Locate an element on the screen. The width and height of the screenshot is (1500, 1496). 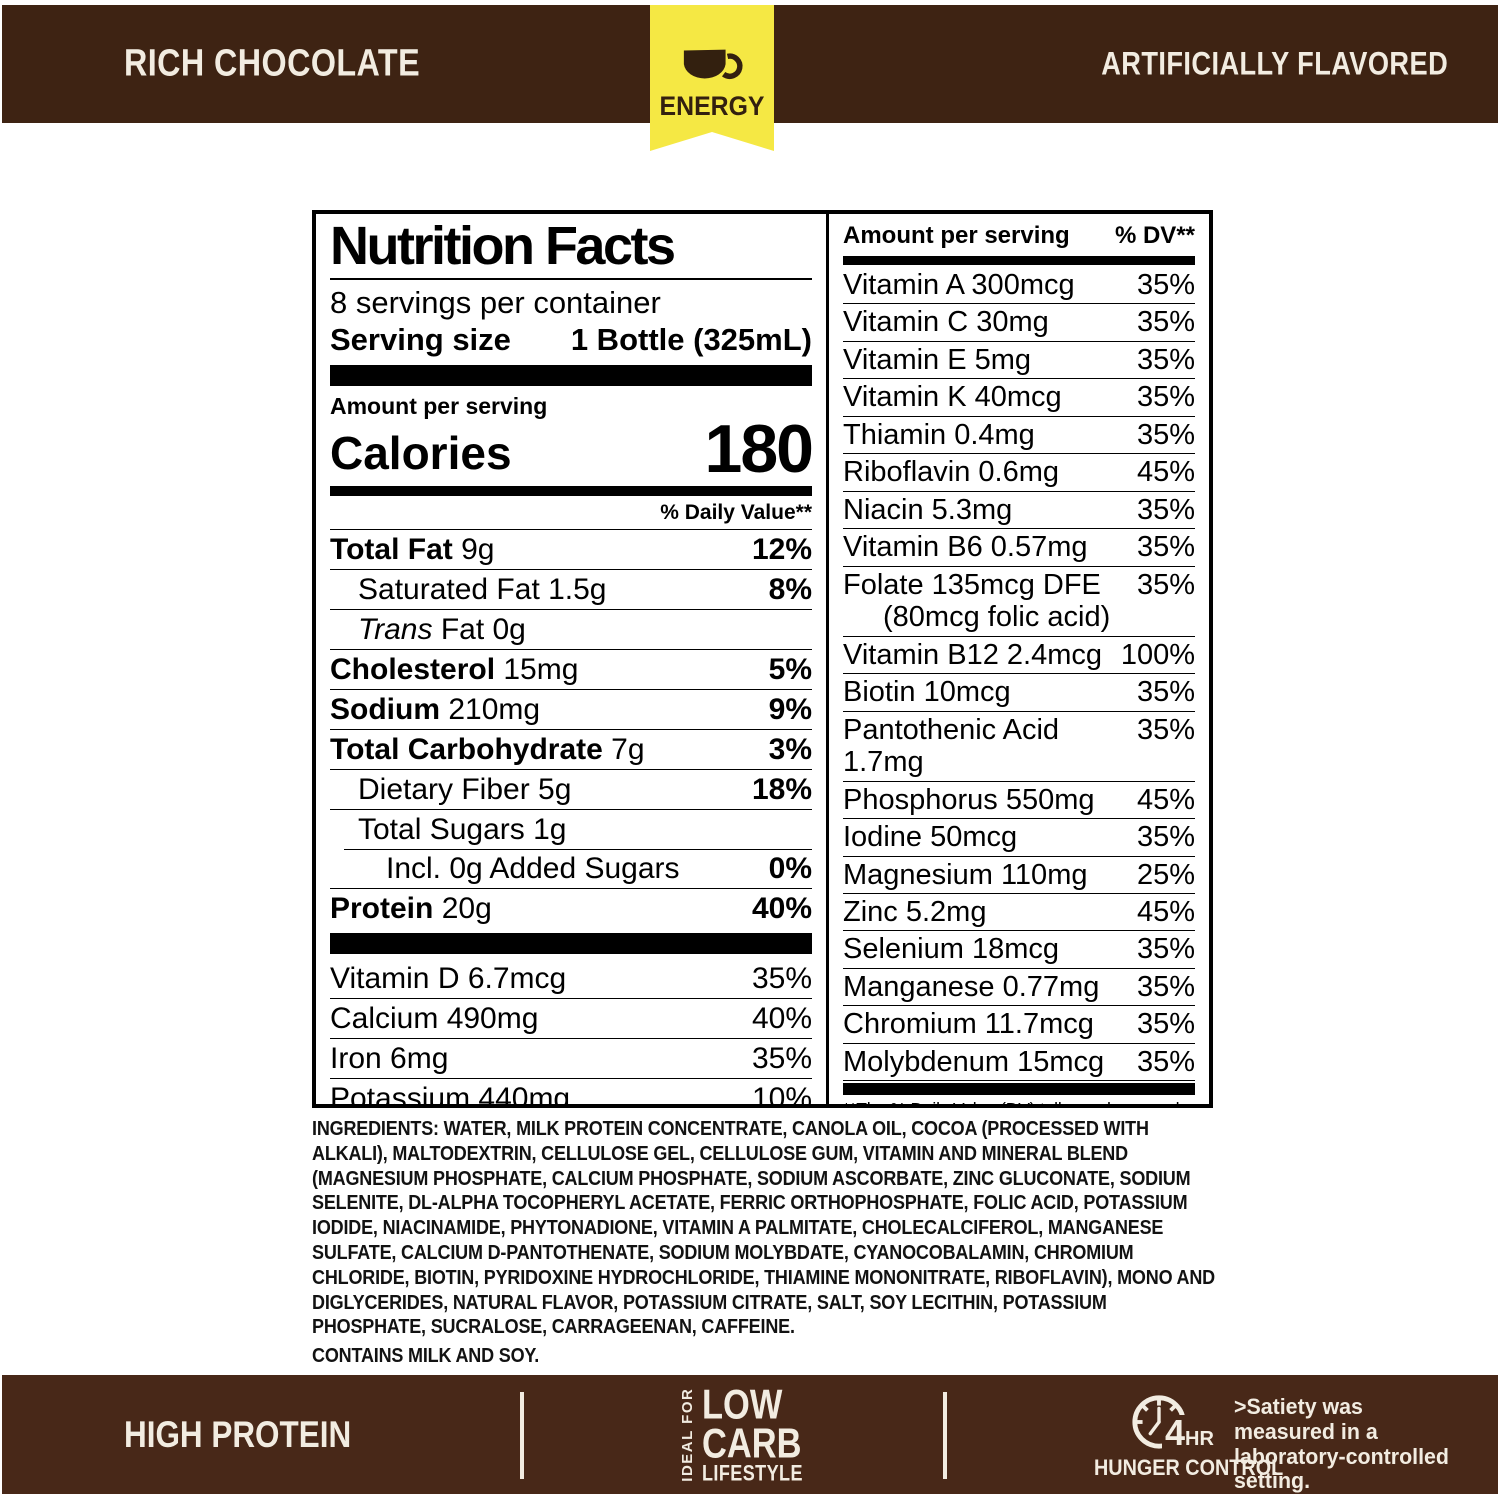
nutrient-label: Saturated Fat 1.5g is located at coordinates (482, 589).